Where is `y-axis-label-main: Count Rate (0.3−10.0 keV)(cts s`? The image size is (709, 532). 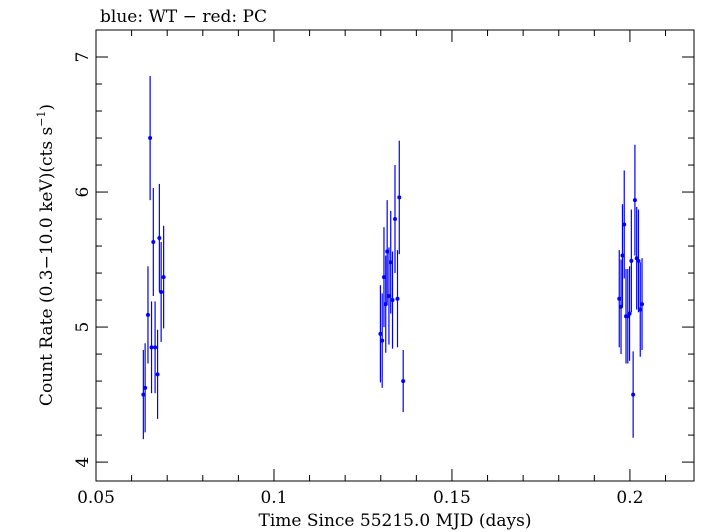
y-axis-label-main: Count Rate (0.3−10.0 keV)(cts s is located at coordinates (47, 266).